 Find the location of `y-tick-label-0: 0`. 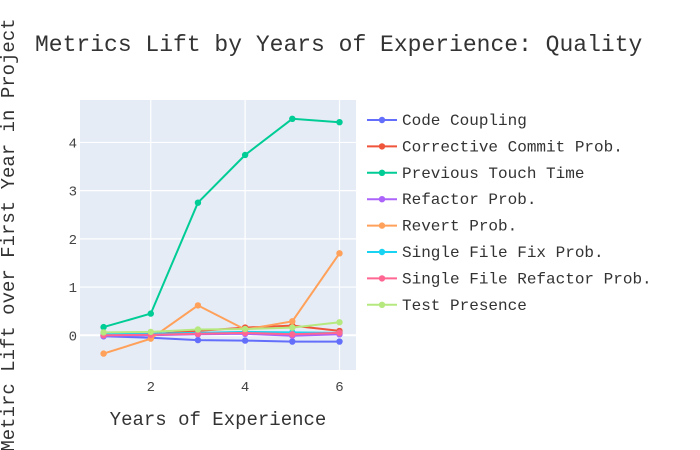

y-tick-label-0: 0 is located at coordinates (73, 337).